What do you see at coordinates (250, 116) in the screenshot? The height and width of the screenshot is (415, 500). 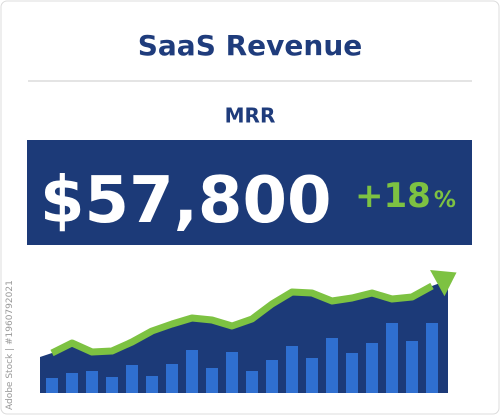 I see `kpi-label: MRR` at bounding box center [250, 116].